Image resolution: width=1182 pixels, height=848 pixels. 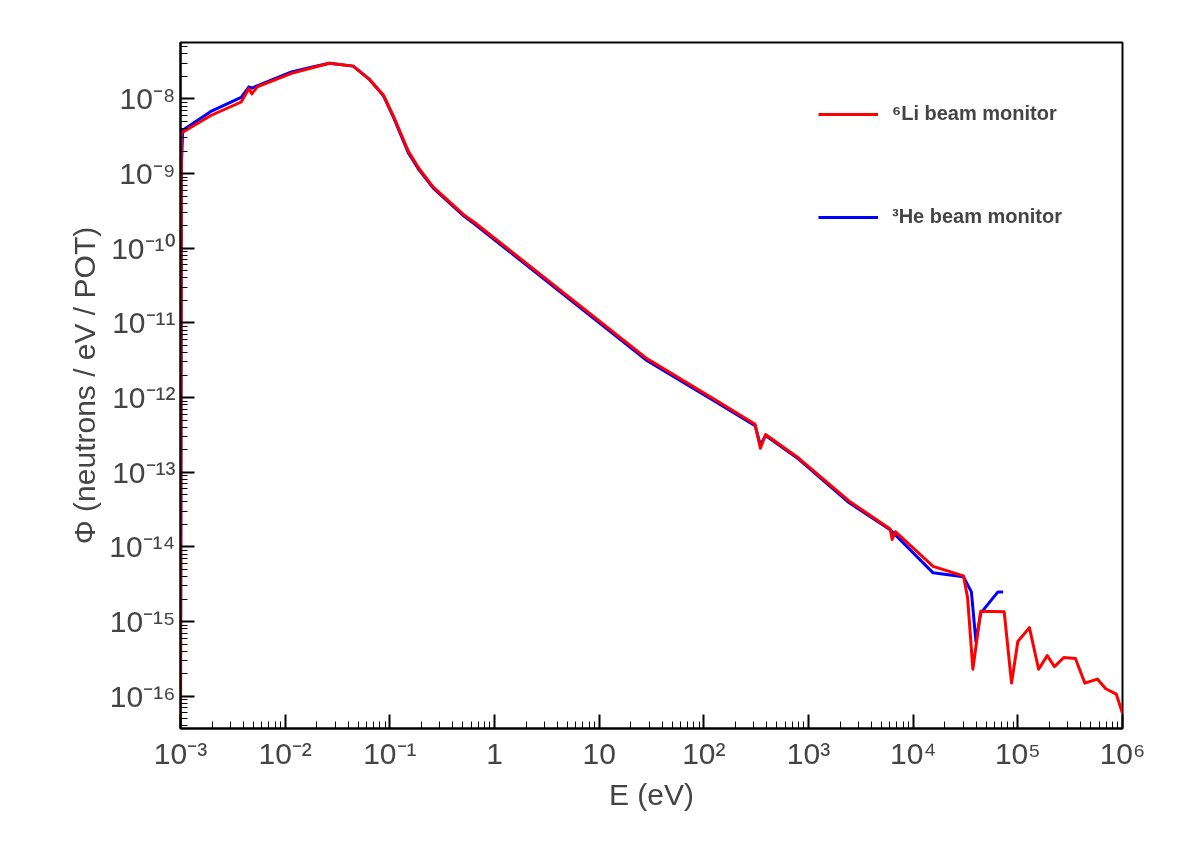 What do you see at coordinates (976, 216) in the screenshot?
I see `legend-label: ³He beam monitor` at bounding box center [976, 216].